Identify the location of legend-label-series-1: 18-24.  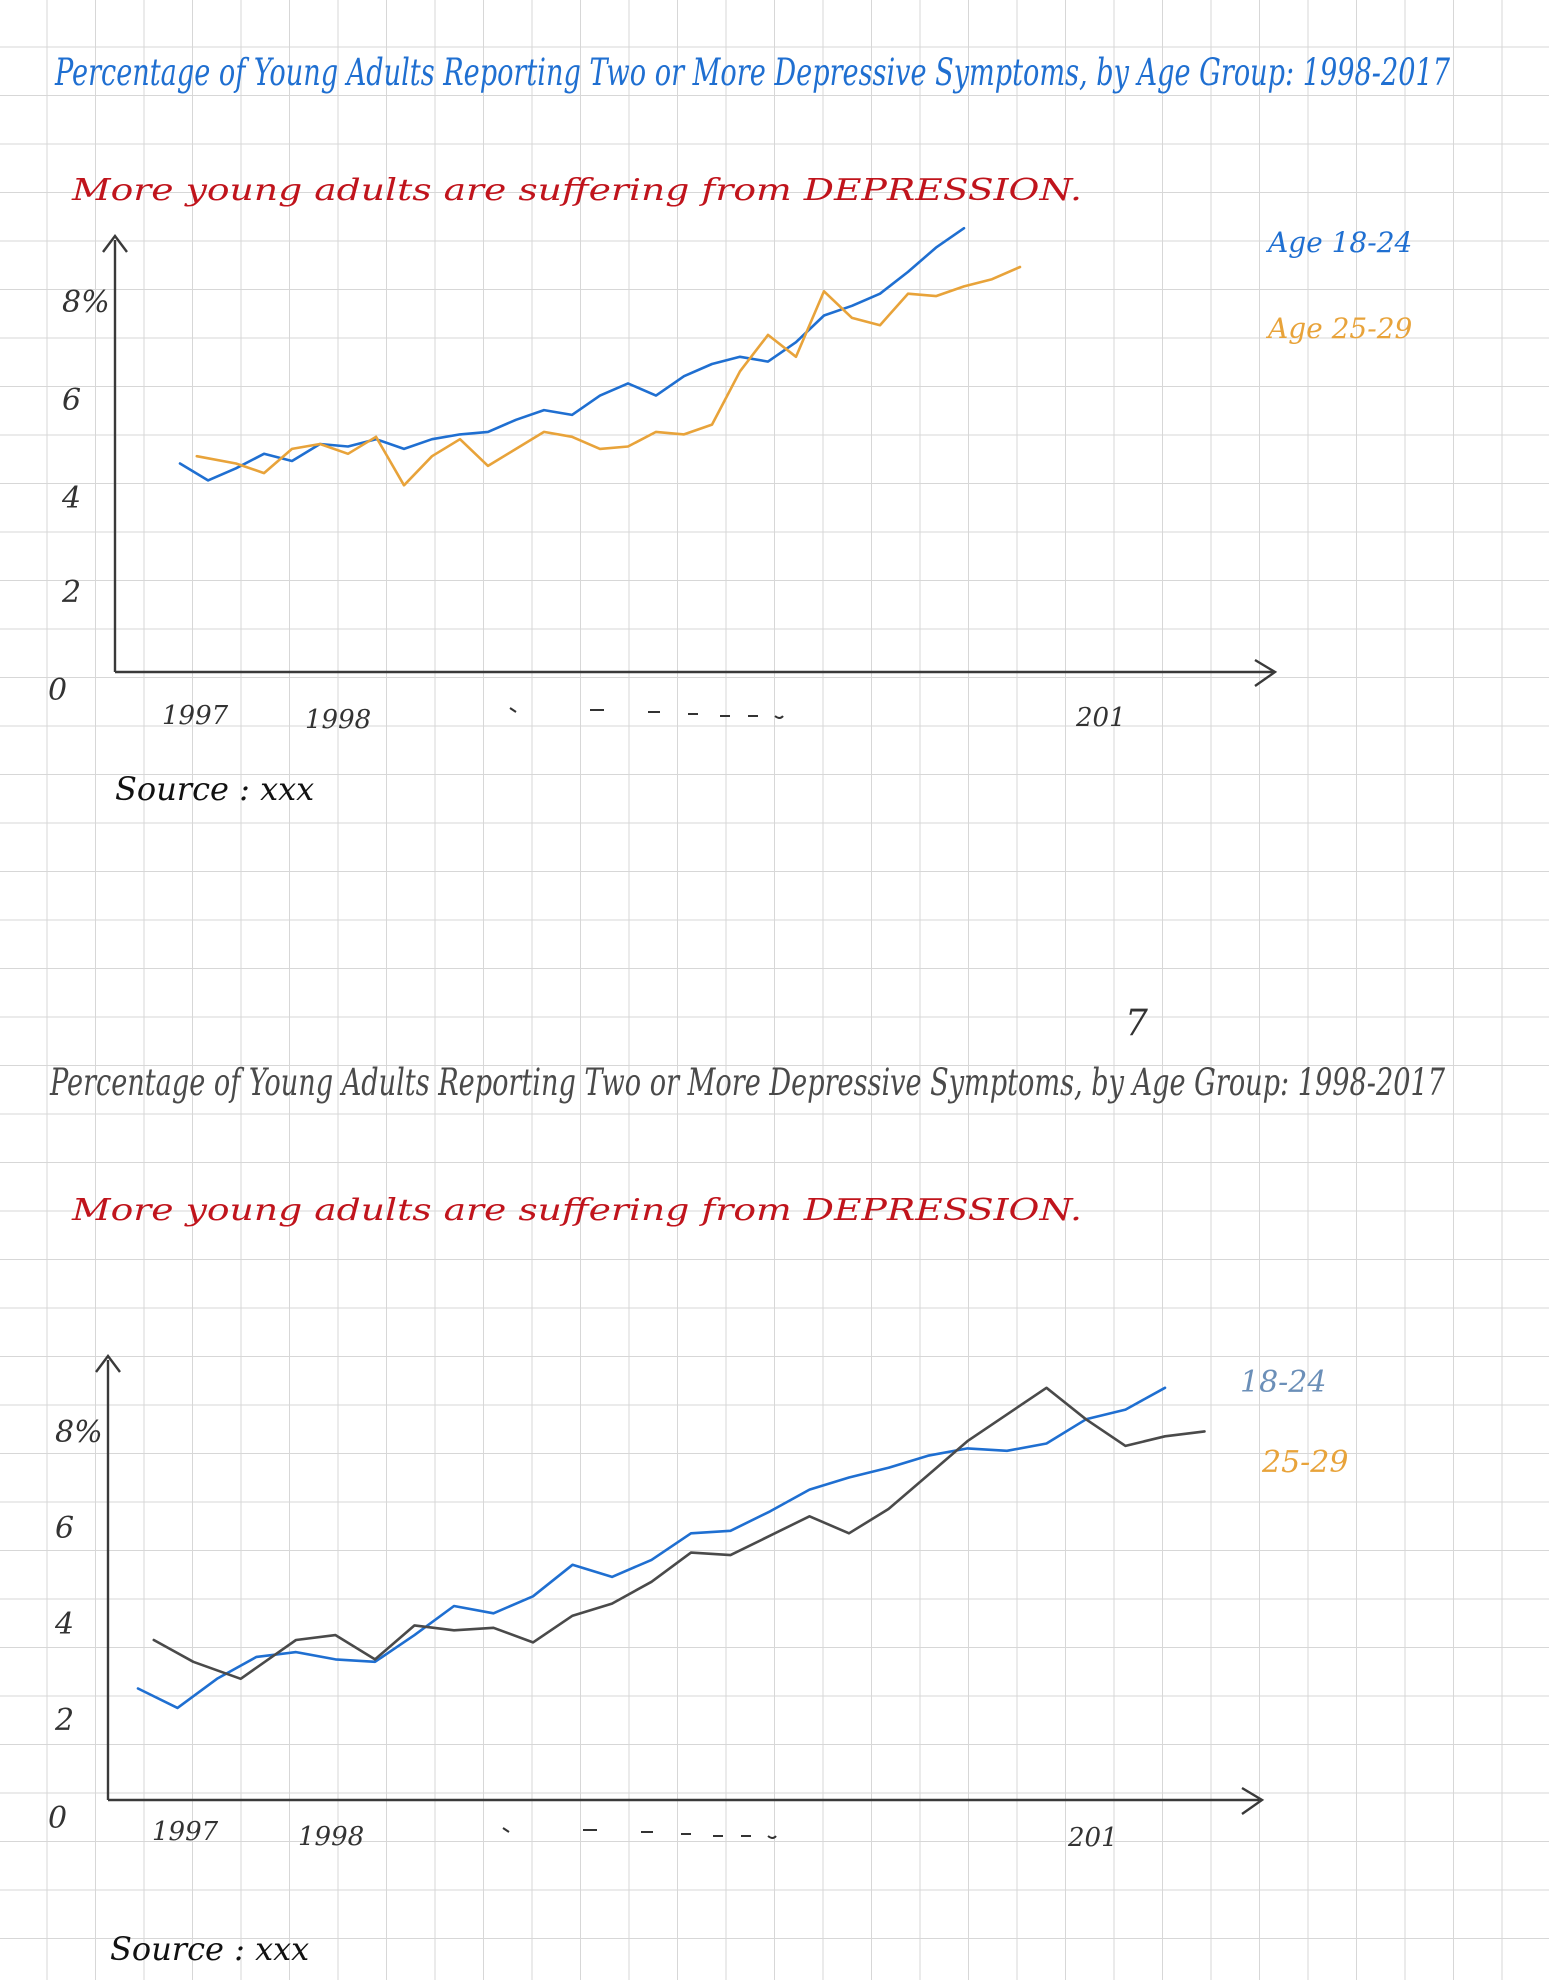
(1283, 1382).